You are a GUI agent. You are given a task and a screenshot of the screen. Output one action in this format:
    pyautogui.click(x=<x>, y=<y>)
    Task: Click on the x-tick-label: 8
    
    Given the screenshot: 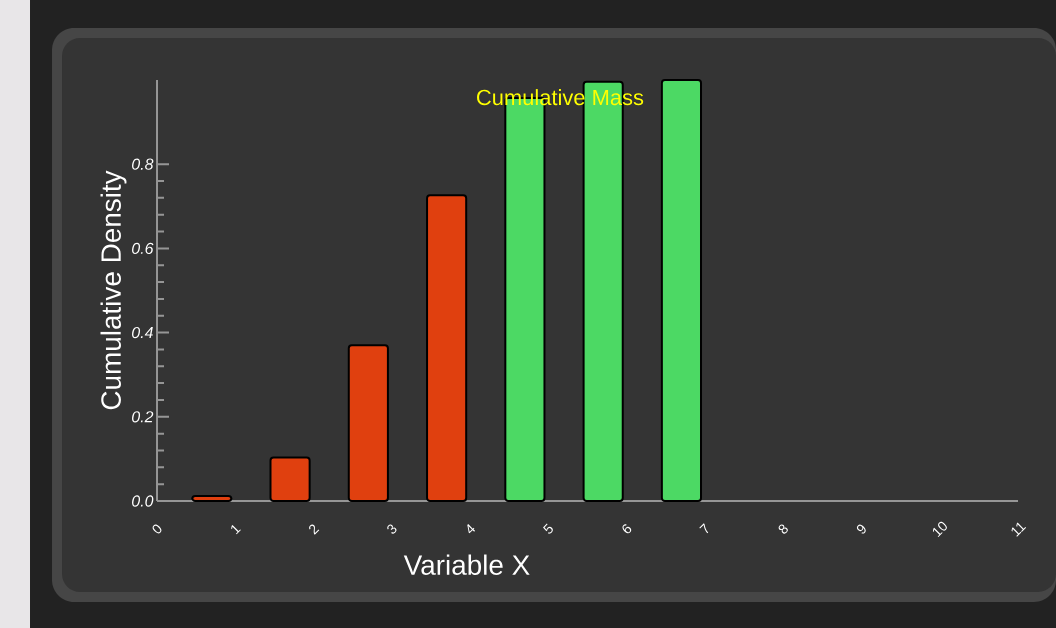 What is the action you would take?
    pyautogui.click(x=783, y=529)
    